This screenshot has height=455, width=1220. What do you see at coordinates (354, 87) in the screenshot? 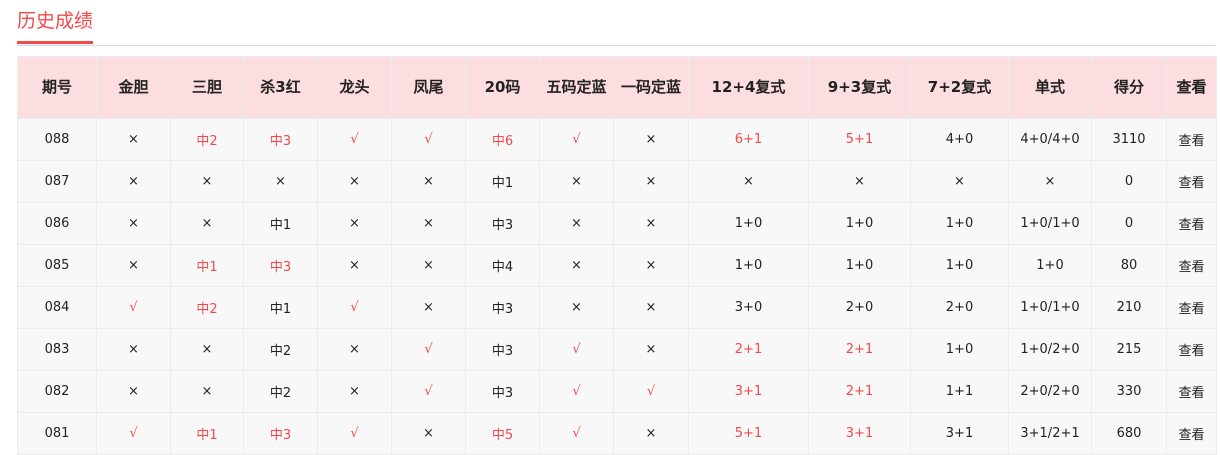
I see `column-header: 龙头` at bounding box center [354, 87].